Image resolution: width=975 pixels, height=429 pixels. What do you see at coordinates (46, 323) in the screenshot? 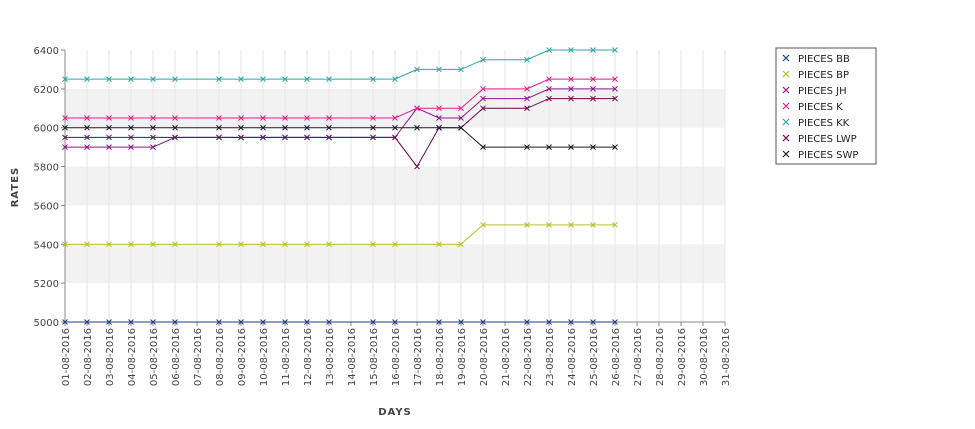
I see `y-tick-label: 5000` at bounding box center [46, 323].